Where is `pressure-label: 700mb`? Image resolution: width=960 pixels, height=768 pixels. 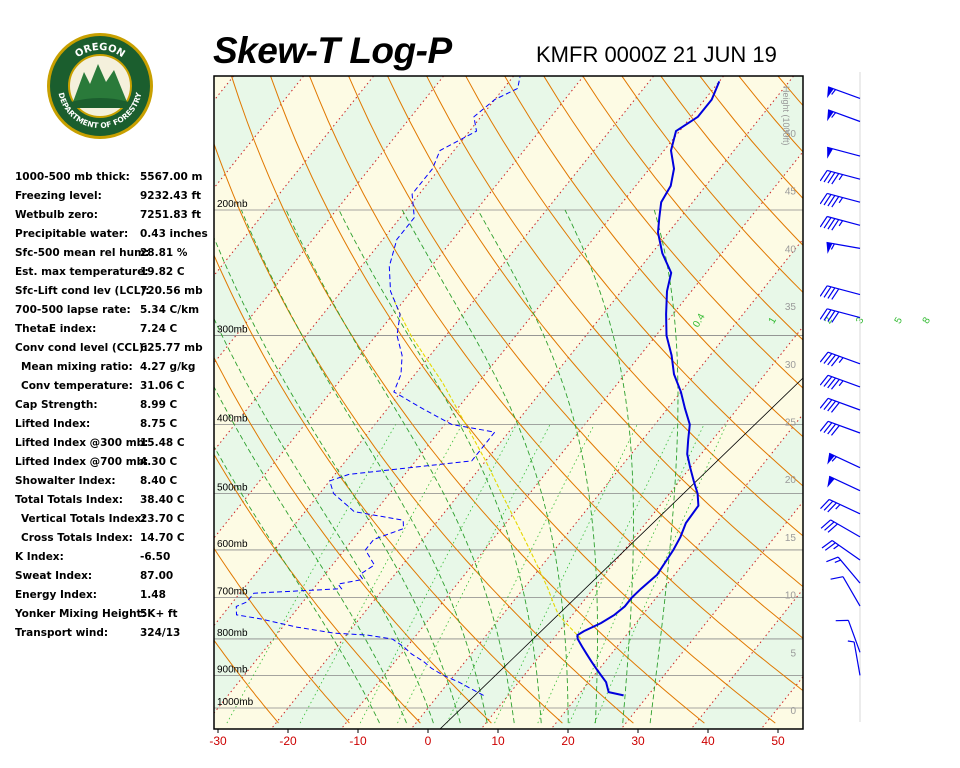 pressure-label: 700mb is located at coordinates (232, 592).